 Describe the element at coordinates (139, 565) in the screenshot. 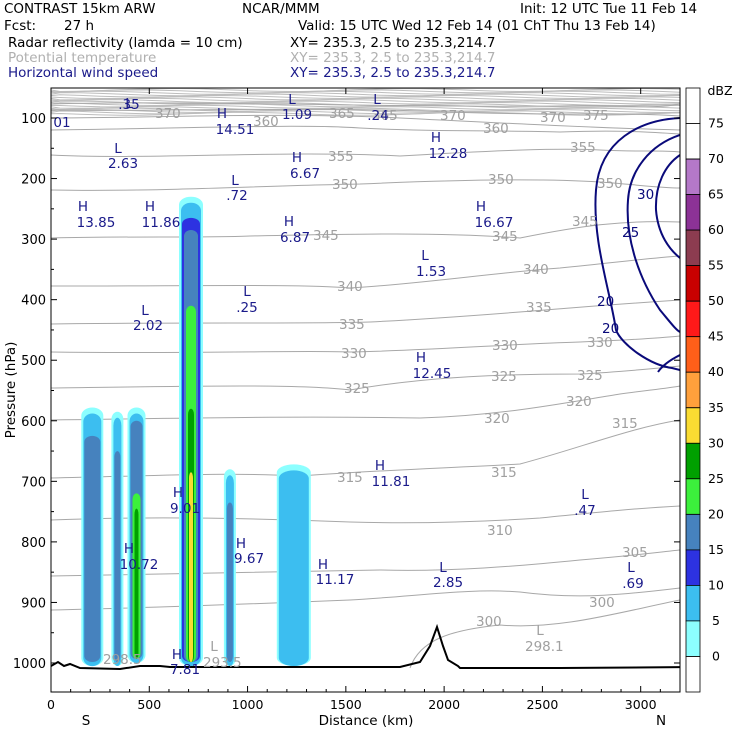

I see `extremum-value: 10.72` at that location.